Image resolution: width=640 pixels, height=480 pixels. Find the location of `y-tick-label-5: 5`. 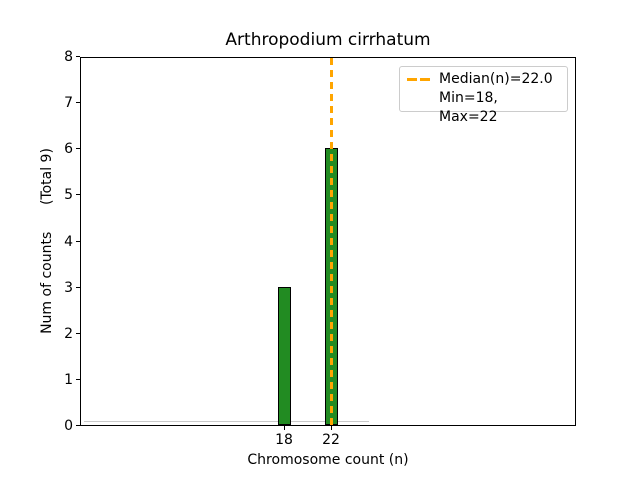

y-tick-label-5: 5 is located at coordinates (68, 195).